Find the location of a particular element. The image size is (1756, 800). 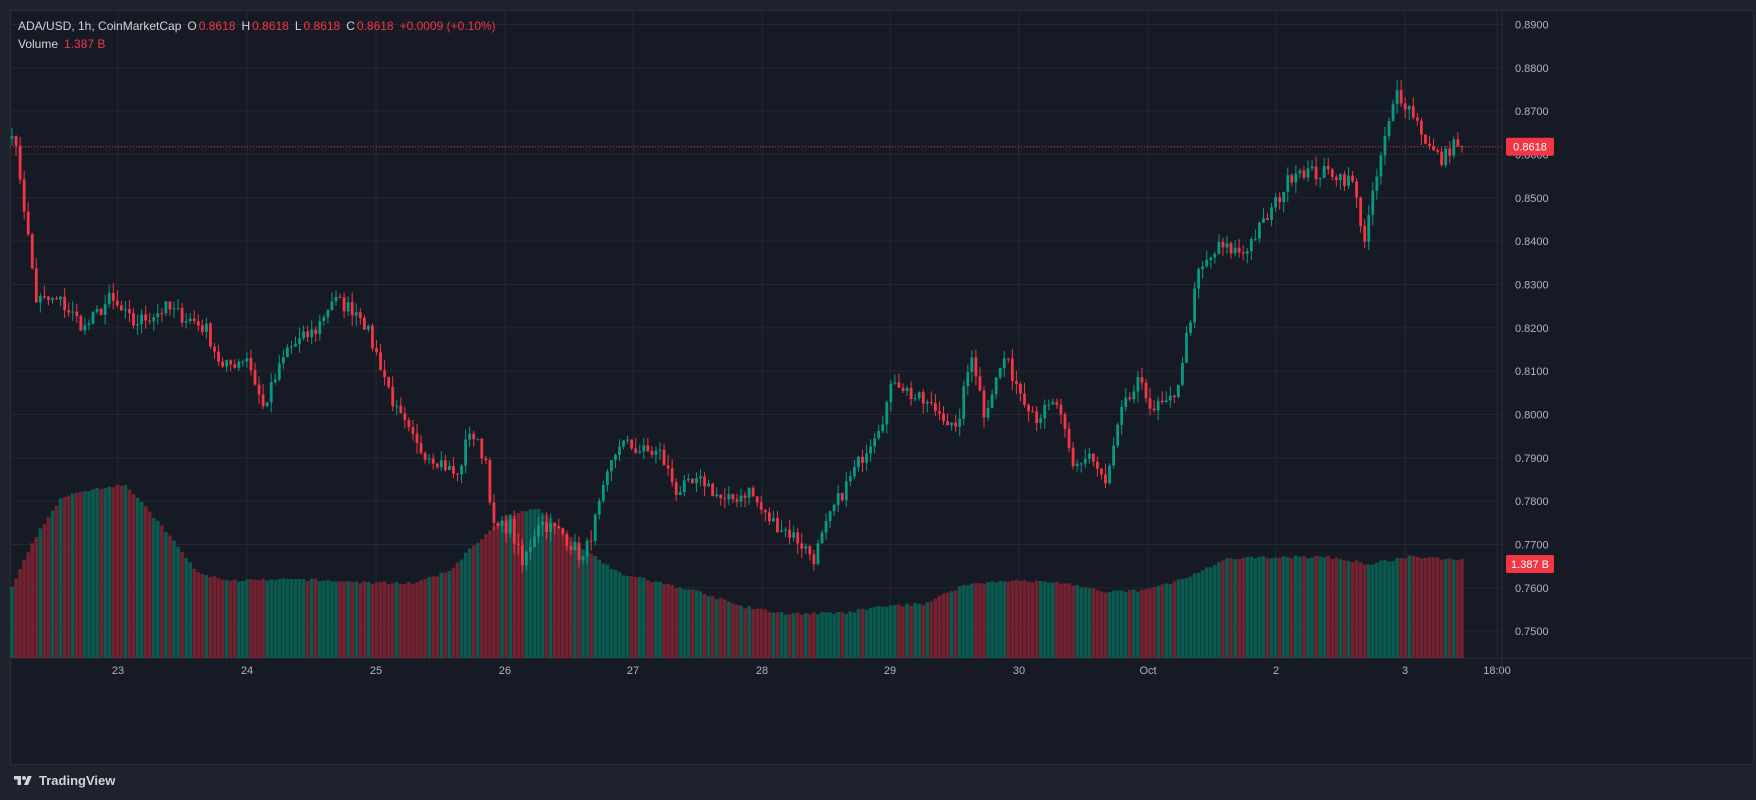

y-tick-label: 0.8300 is located at coordinates (1532, 286).